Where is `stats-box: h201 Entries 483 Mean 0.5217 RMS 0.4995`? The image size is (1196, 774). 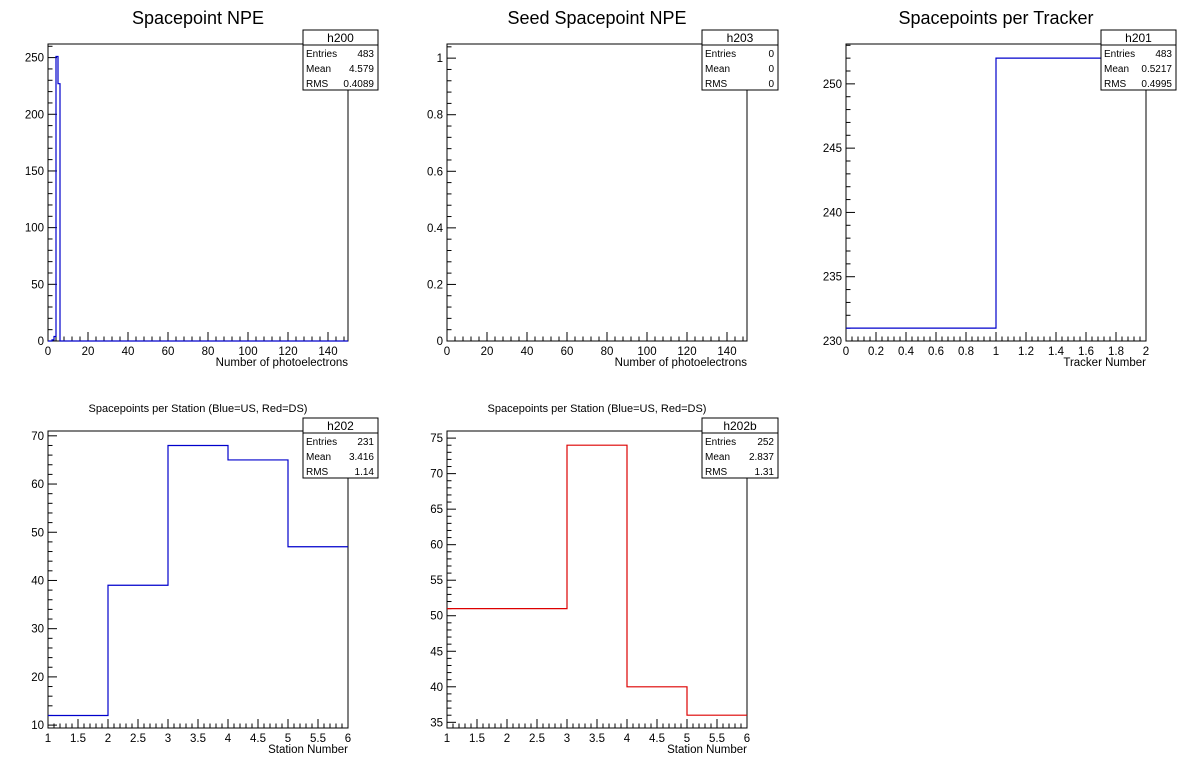
stats-box: h201 Entries 483 Mean 0.5217 RMS 0.4995 is located at coordinates (1138, 60).